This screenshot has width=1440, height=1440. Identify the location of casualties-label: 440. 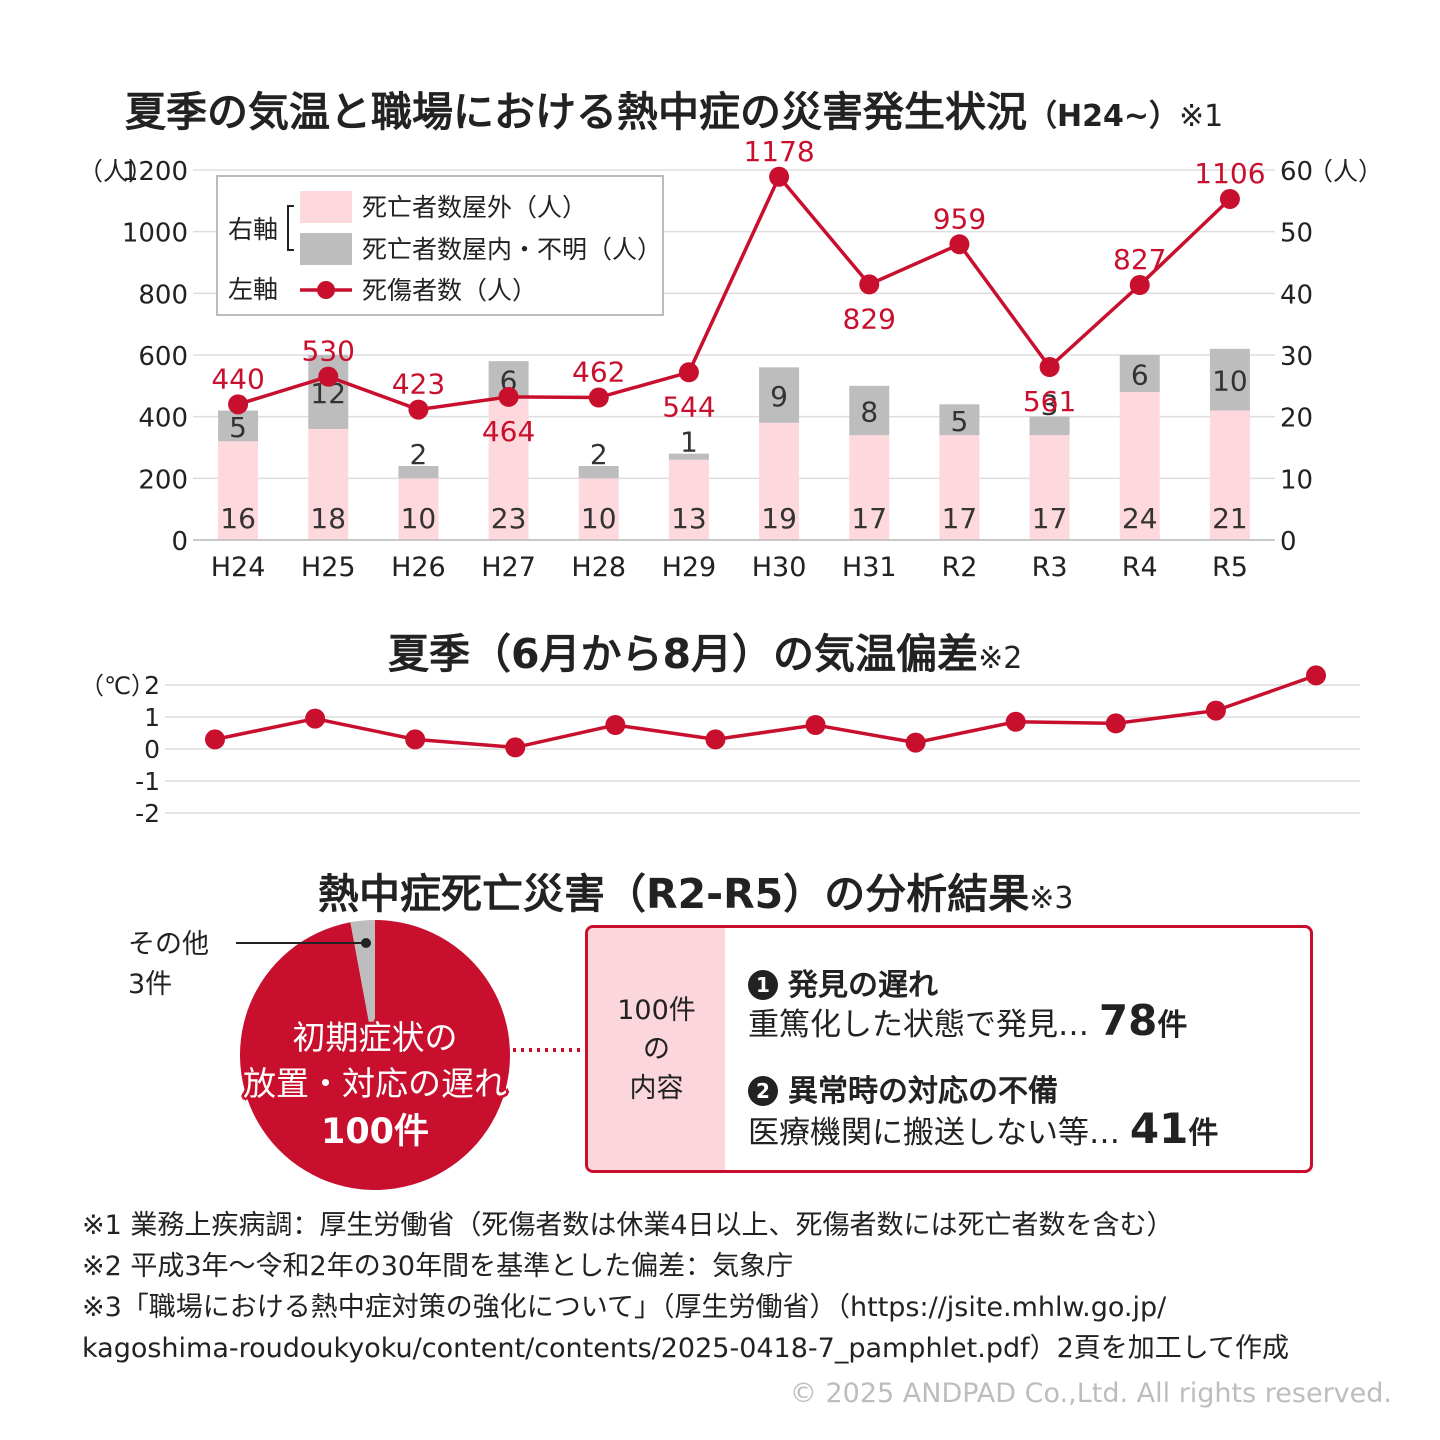
(237, 378).